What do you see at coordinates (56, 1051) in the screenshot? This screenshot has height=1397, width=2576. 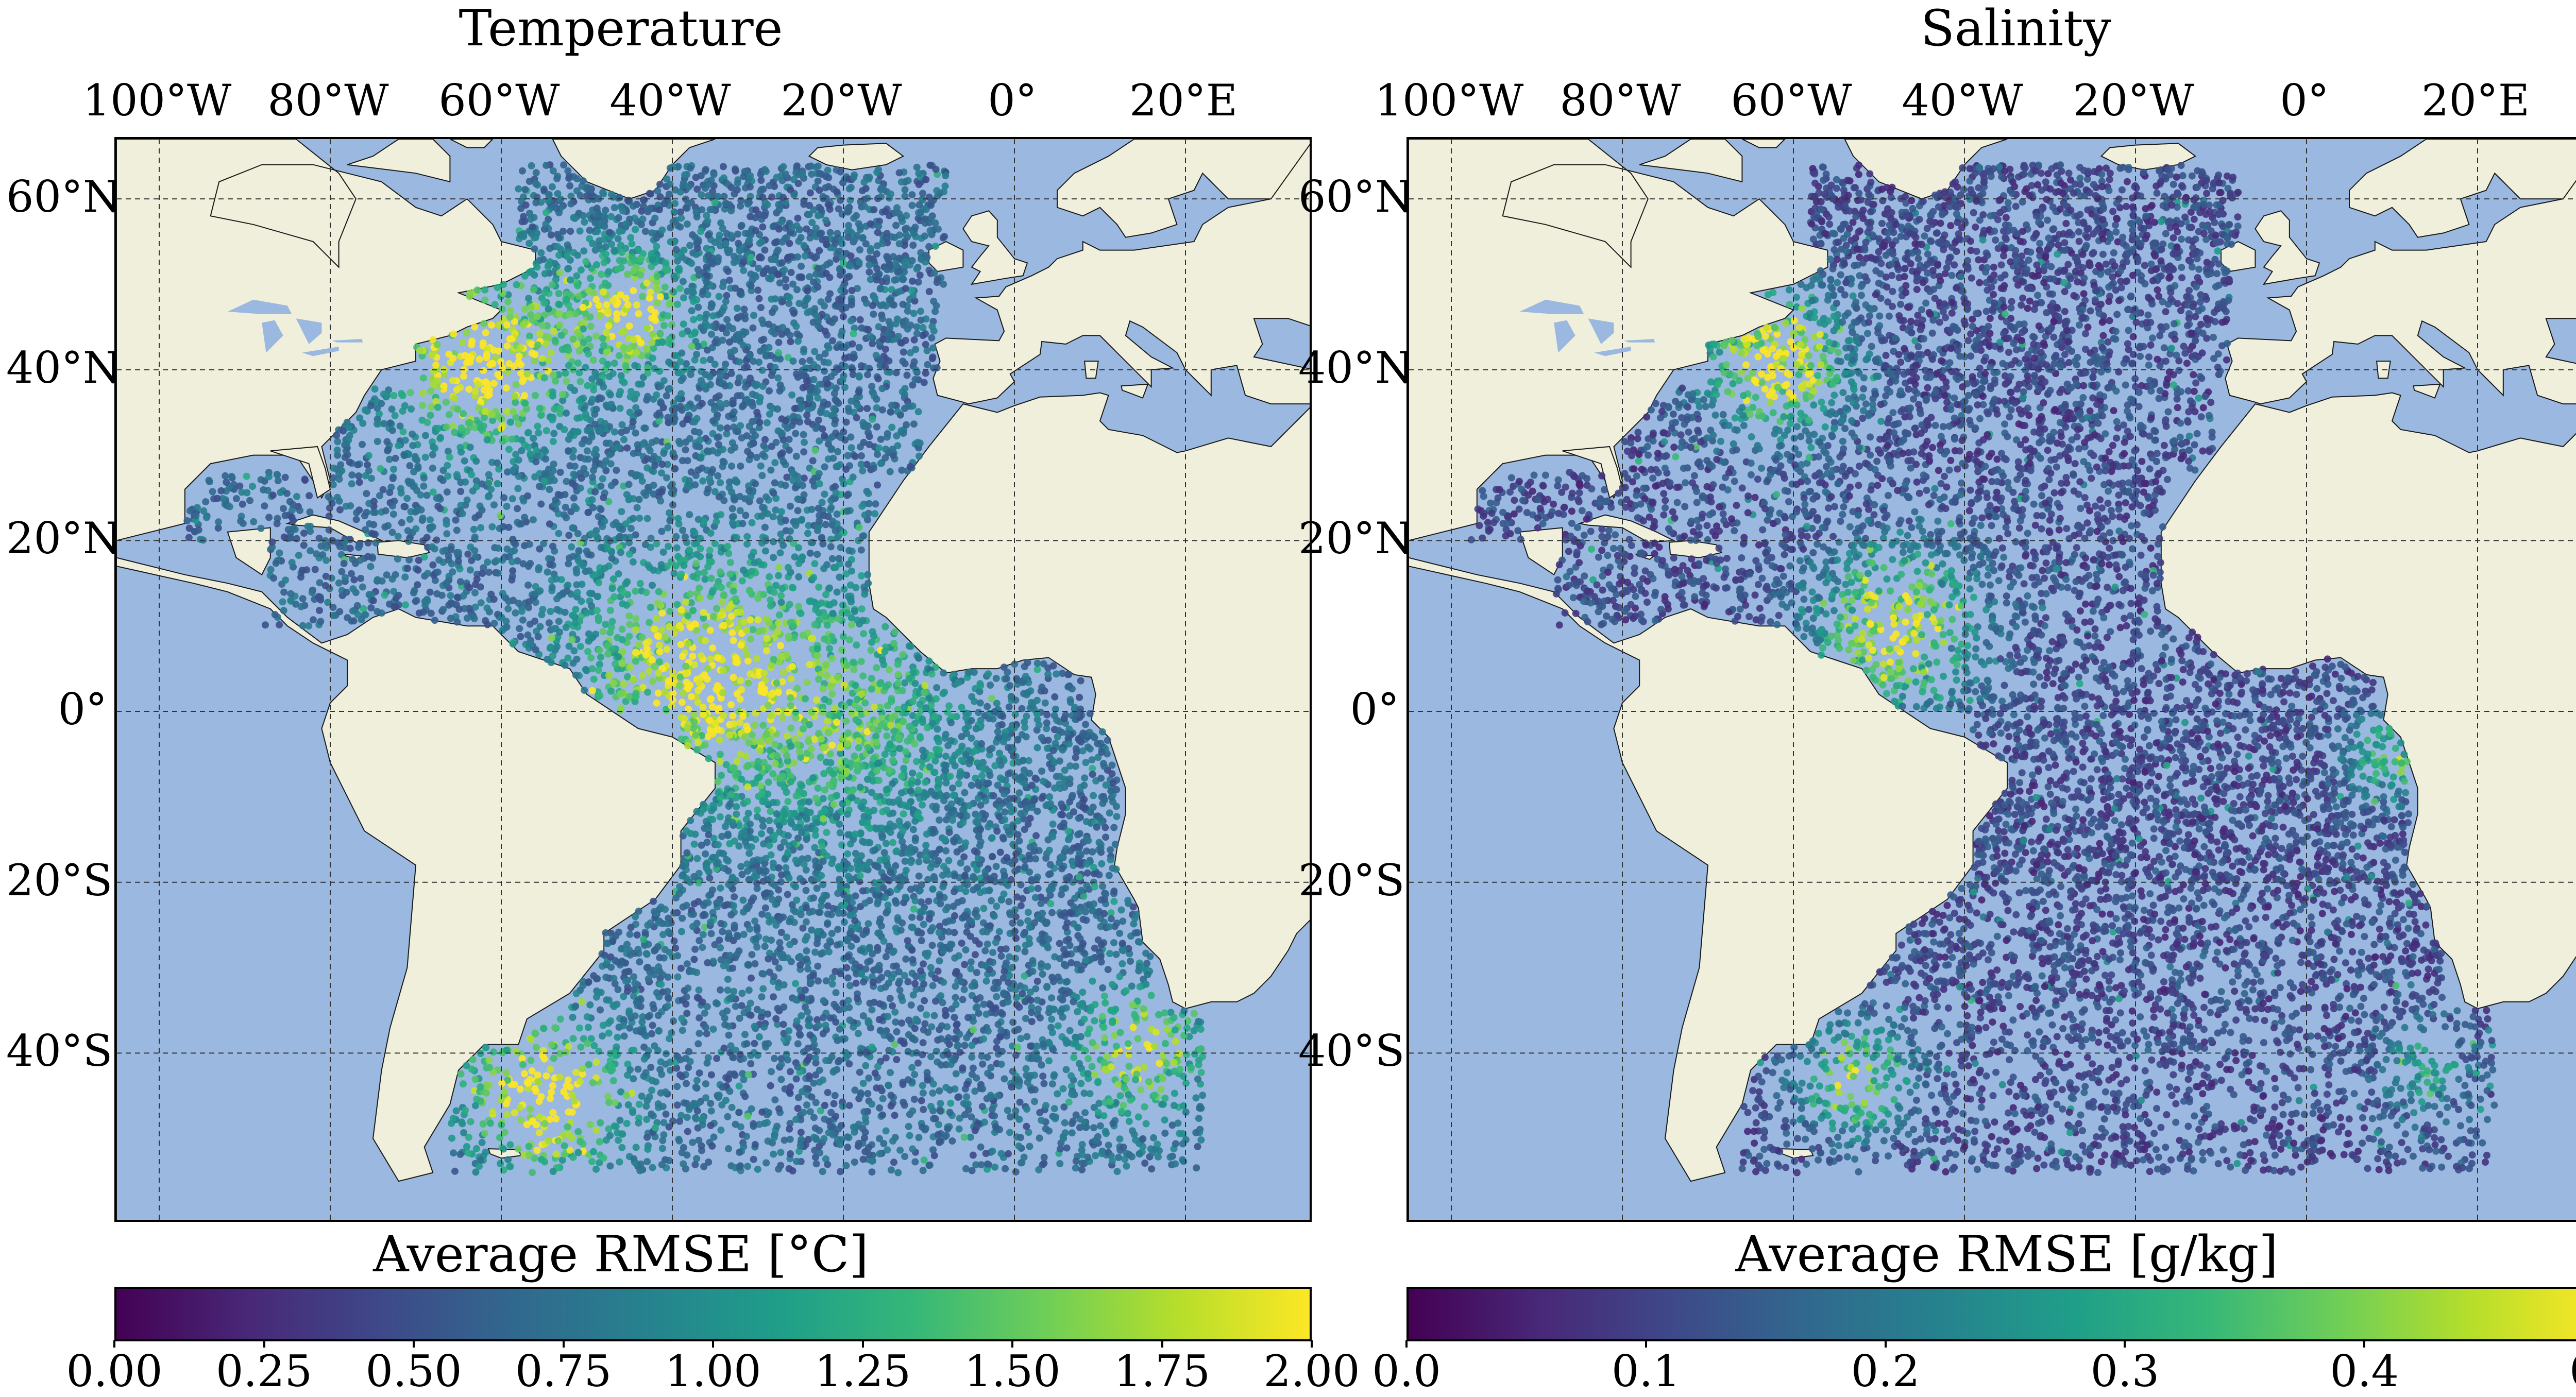 I see `lat-tick-label: 40°S` at bounding box center [56, 1051].